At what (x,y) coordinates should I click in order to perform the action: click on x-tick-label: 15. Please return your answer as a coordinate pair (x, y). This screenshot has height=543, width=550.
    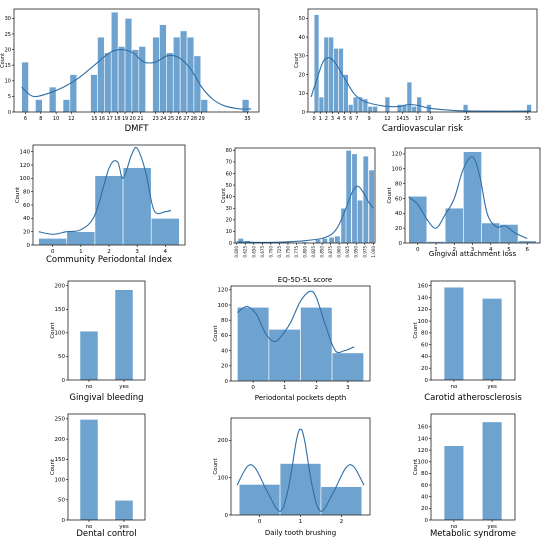
    Looking at the image, I should click on (94, 119).